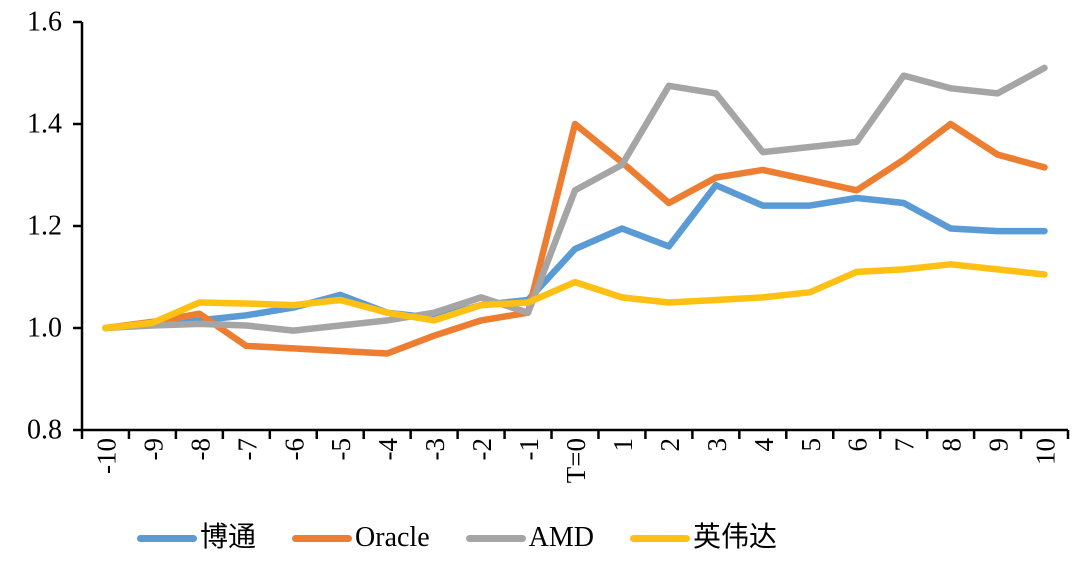 The width and height of the screenshot is (1080, 566). Describe the element at coordinates (495, 538) in the screenshot. I see `legend-swatch-amd` at that location.